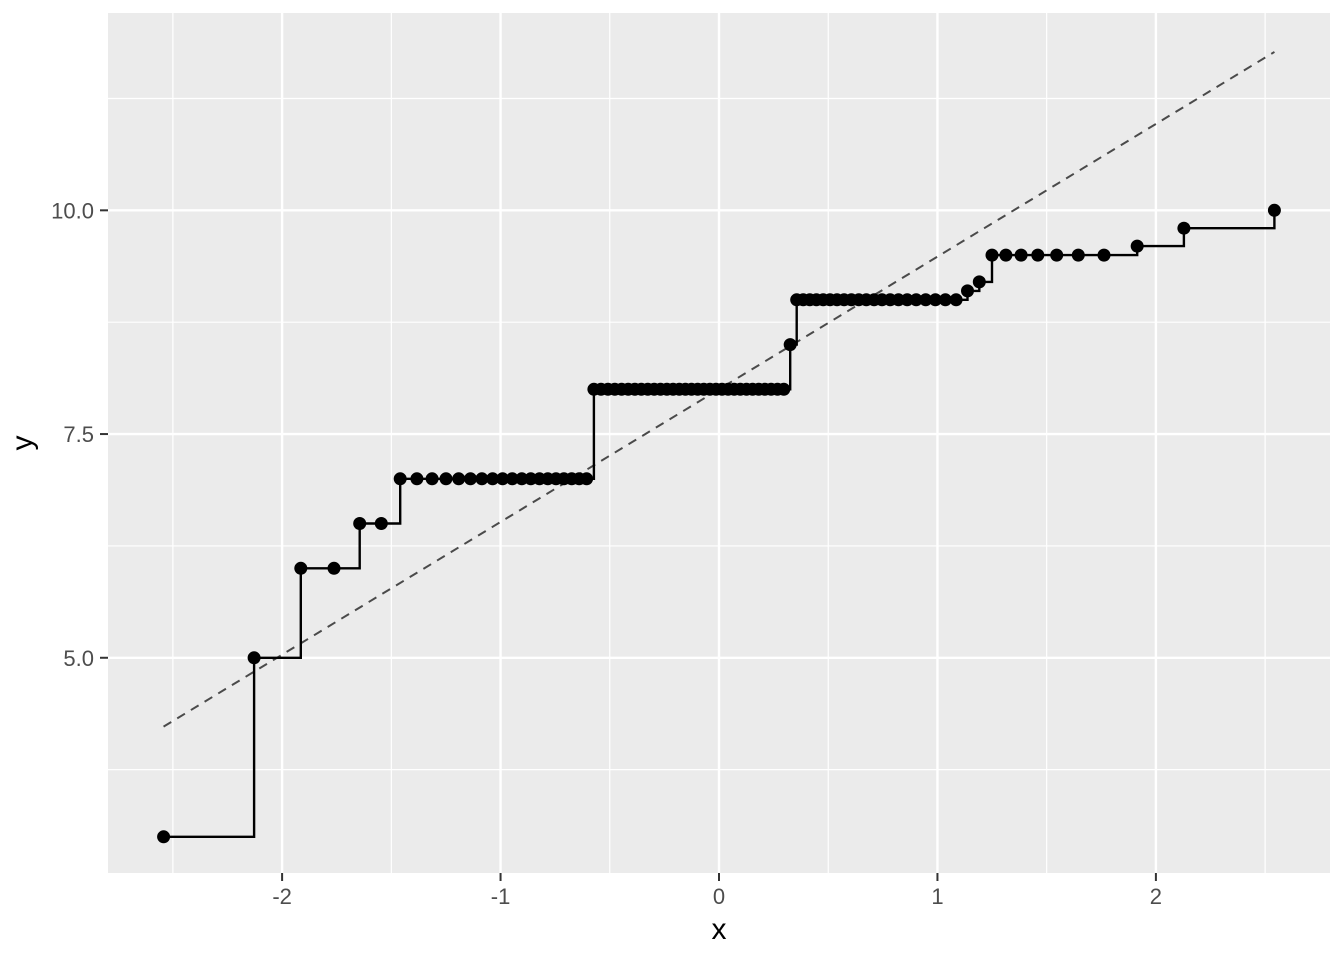  I want to click on y-axis-title: y, so click(22, 443).